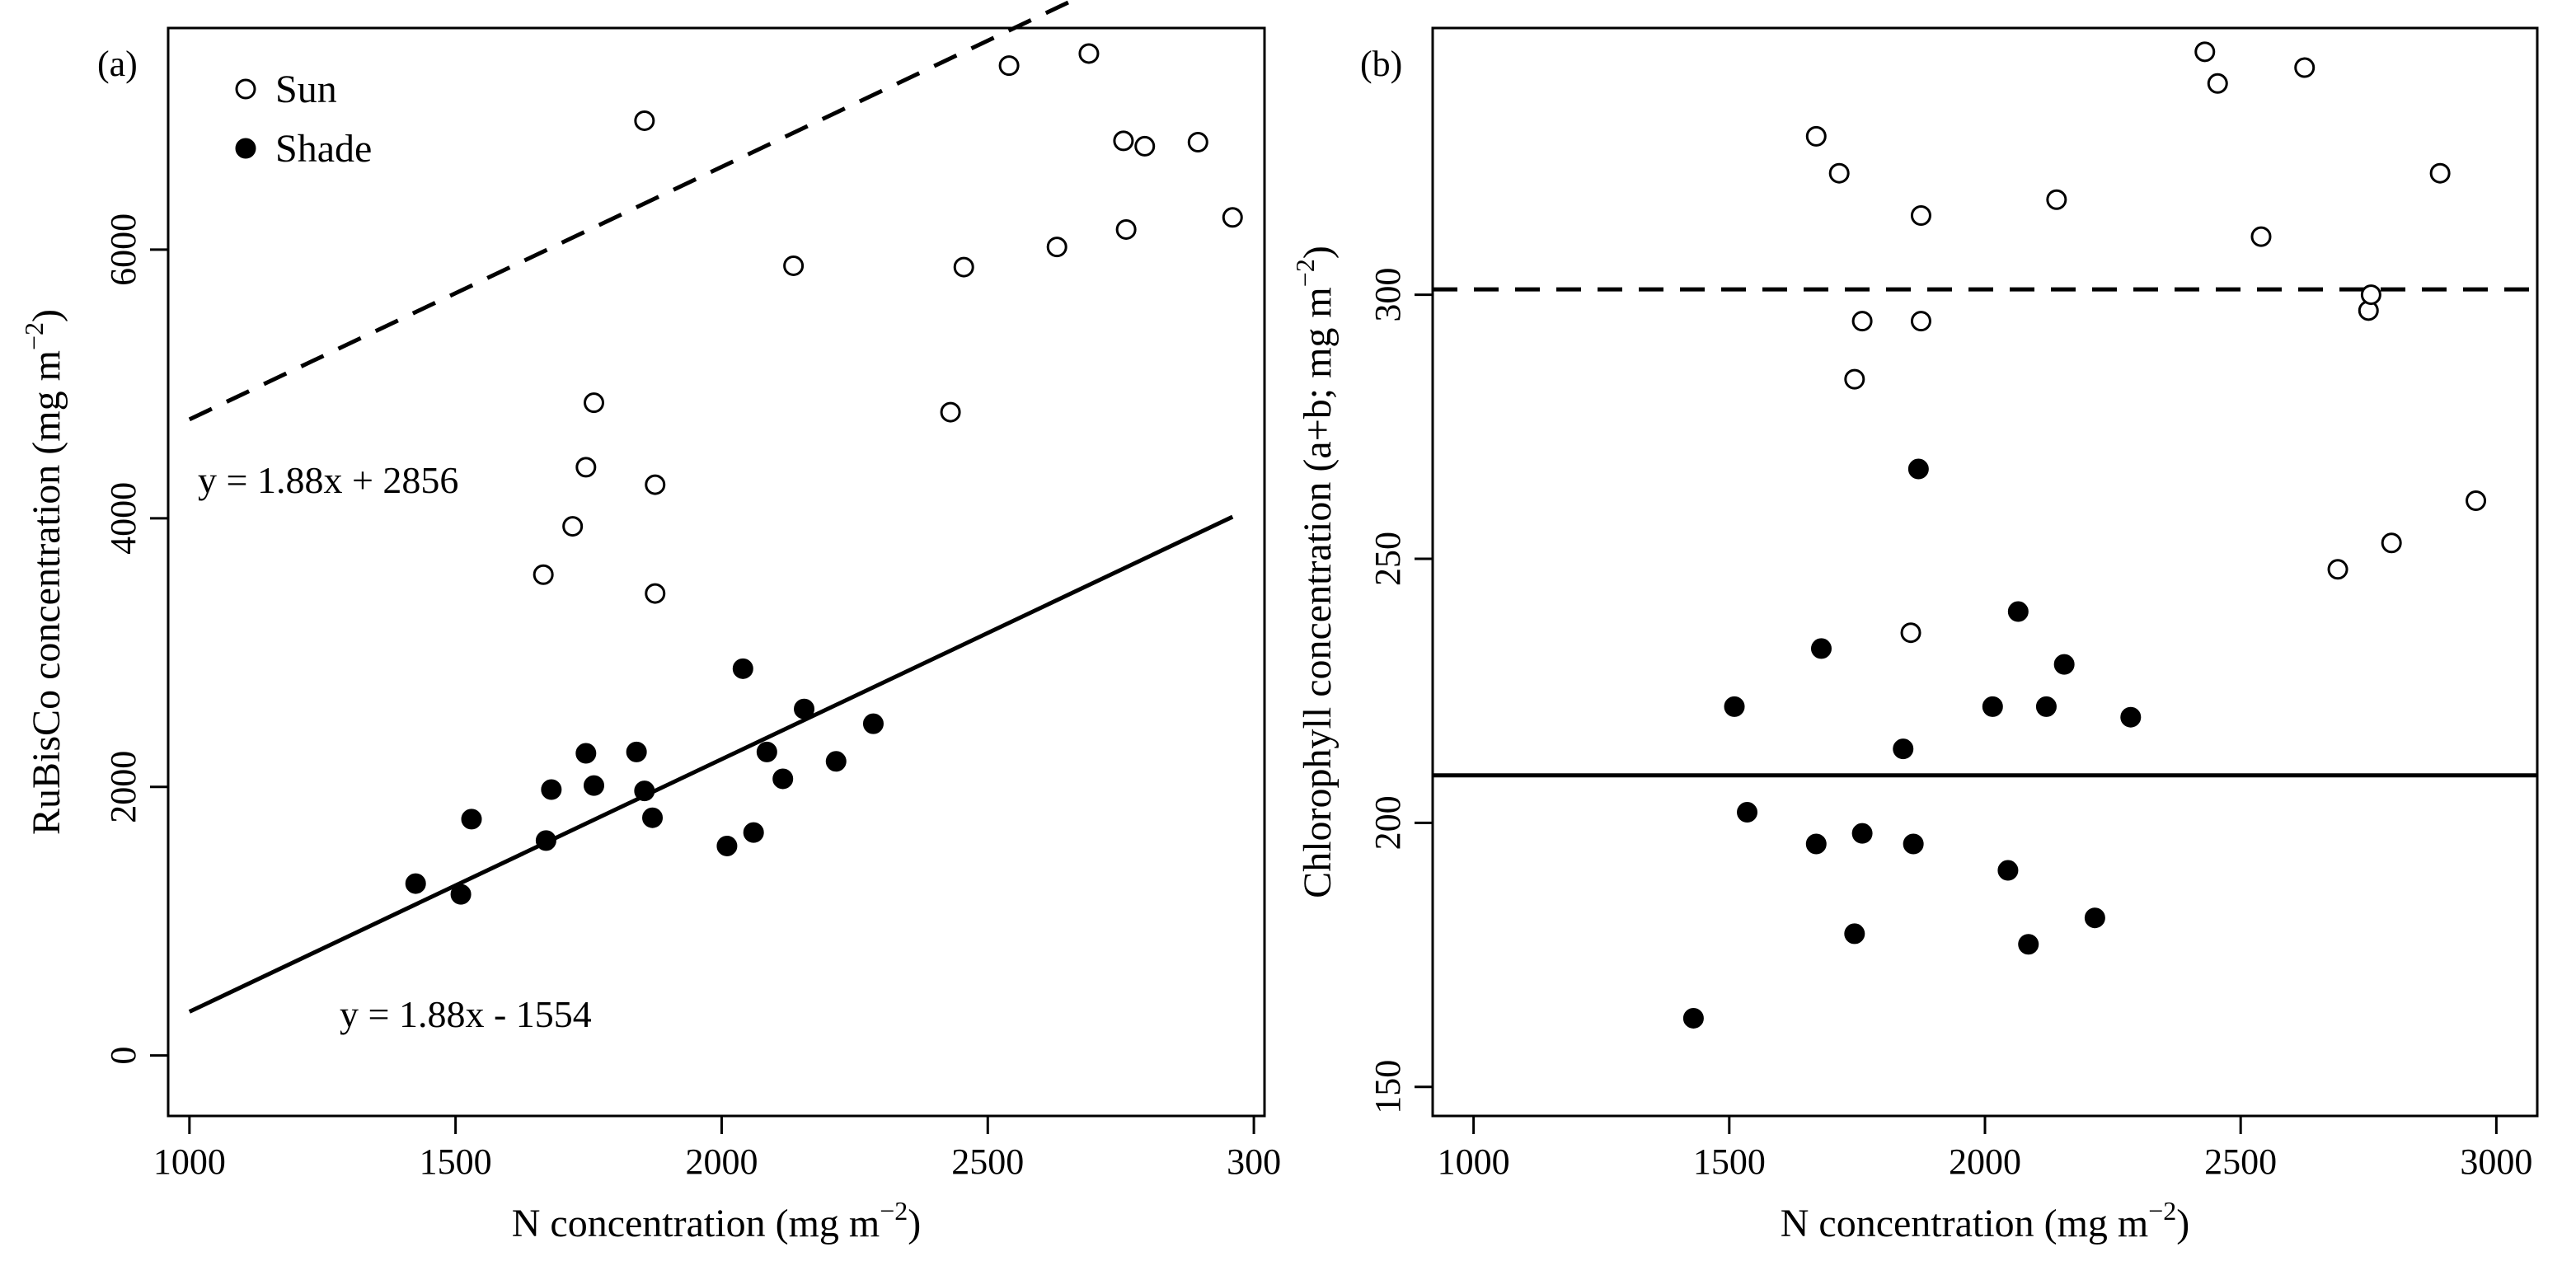  What do you see at coordinates (246, 148) in the screenshot?
I see `legend-marker-shade` at bounding box center [246, 148].